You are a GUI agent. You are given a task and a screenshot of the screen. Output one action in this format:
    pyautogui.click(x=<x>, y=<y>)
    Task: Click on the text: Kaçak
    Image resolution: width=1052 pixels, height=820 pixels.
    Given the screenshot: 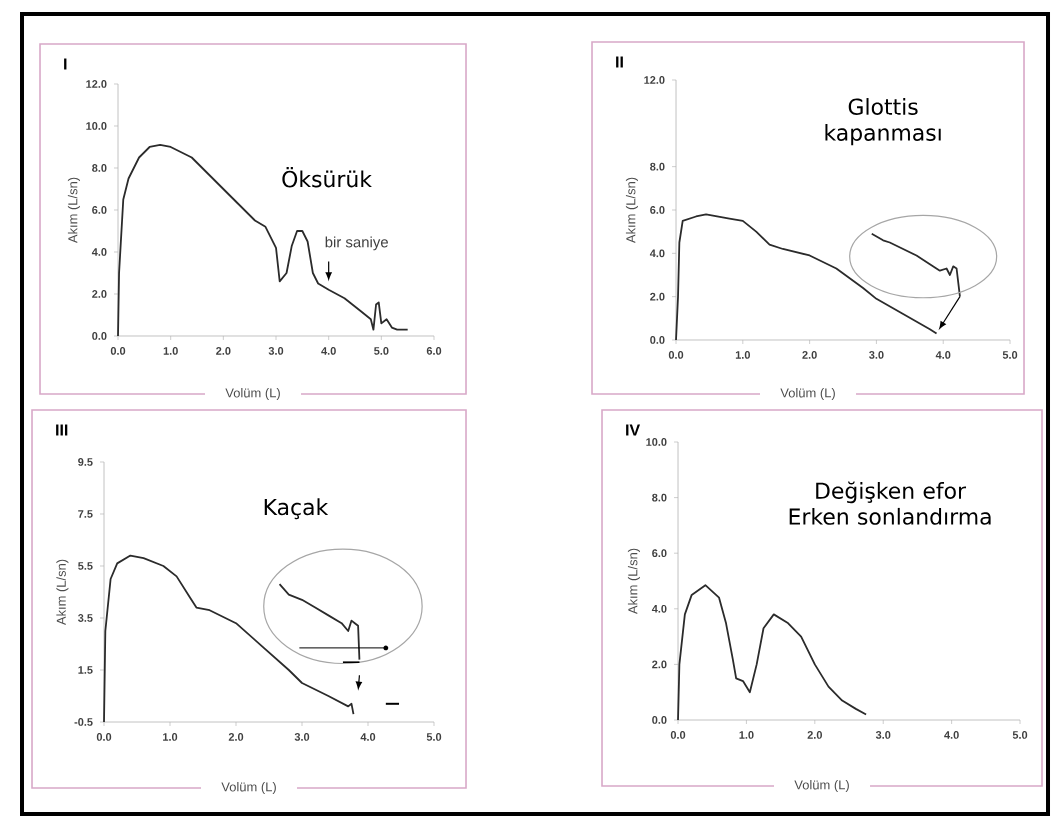 What is the action you would take?
    pyautogui.click(x=296, y=509)
    